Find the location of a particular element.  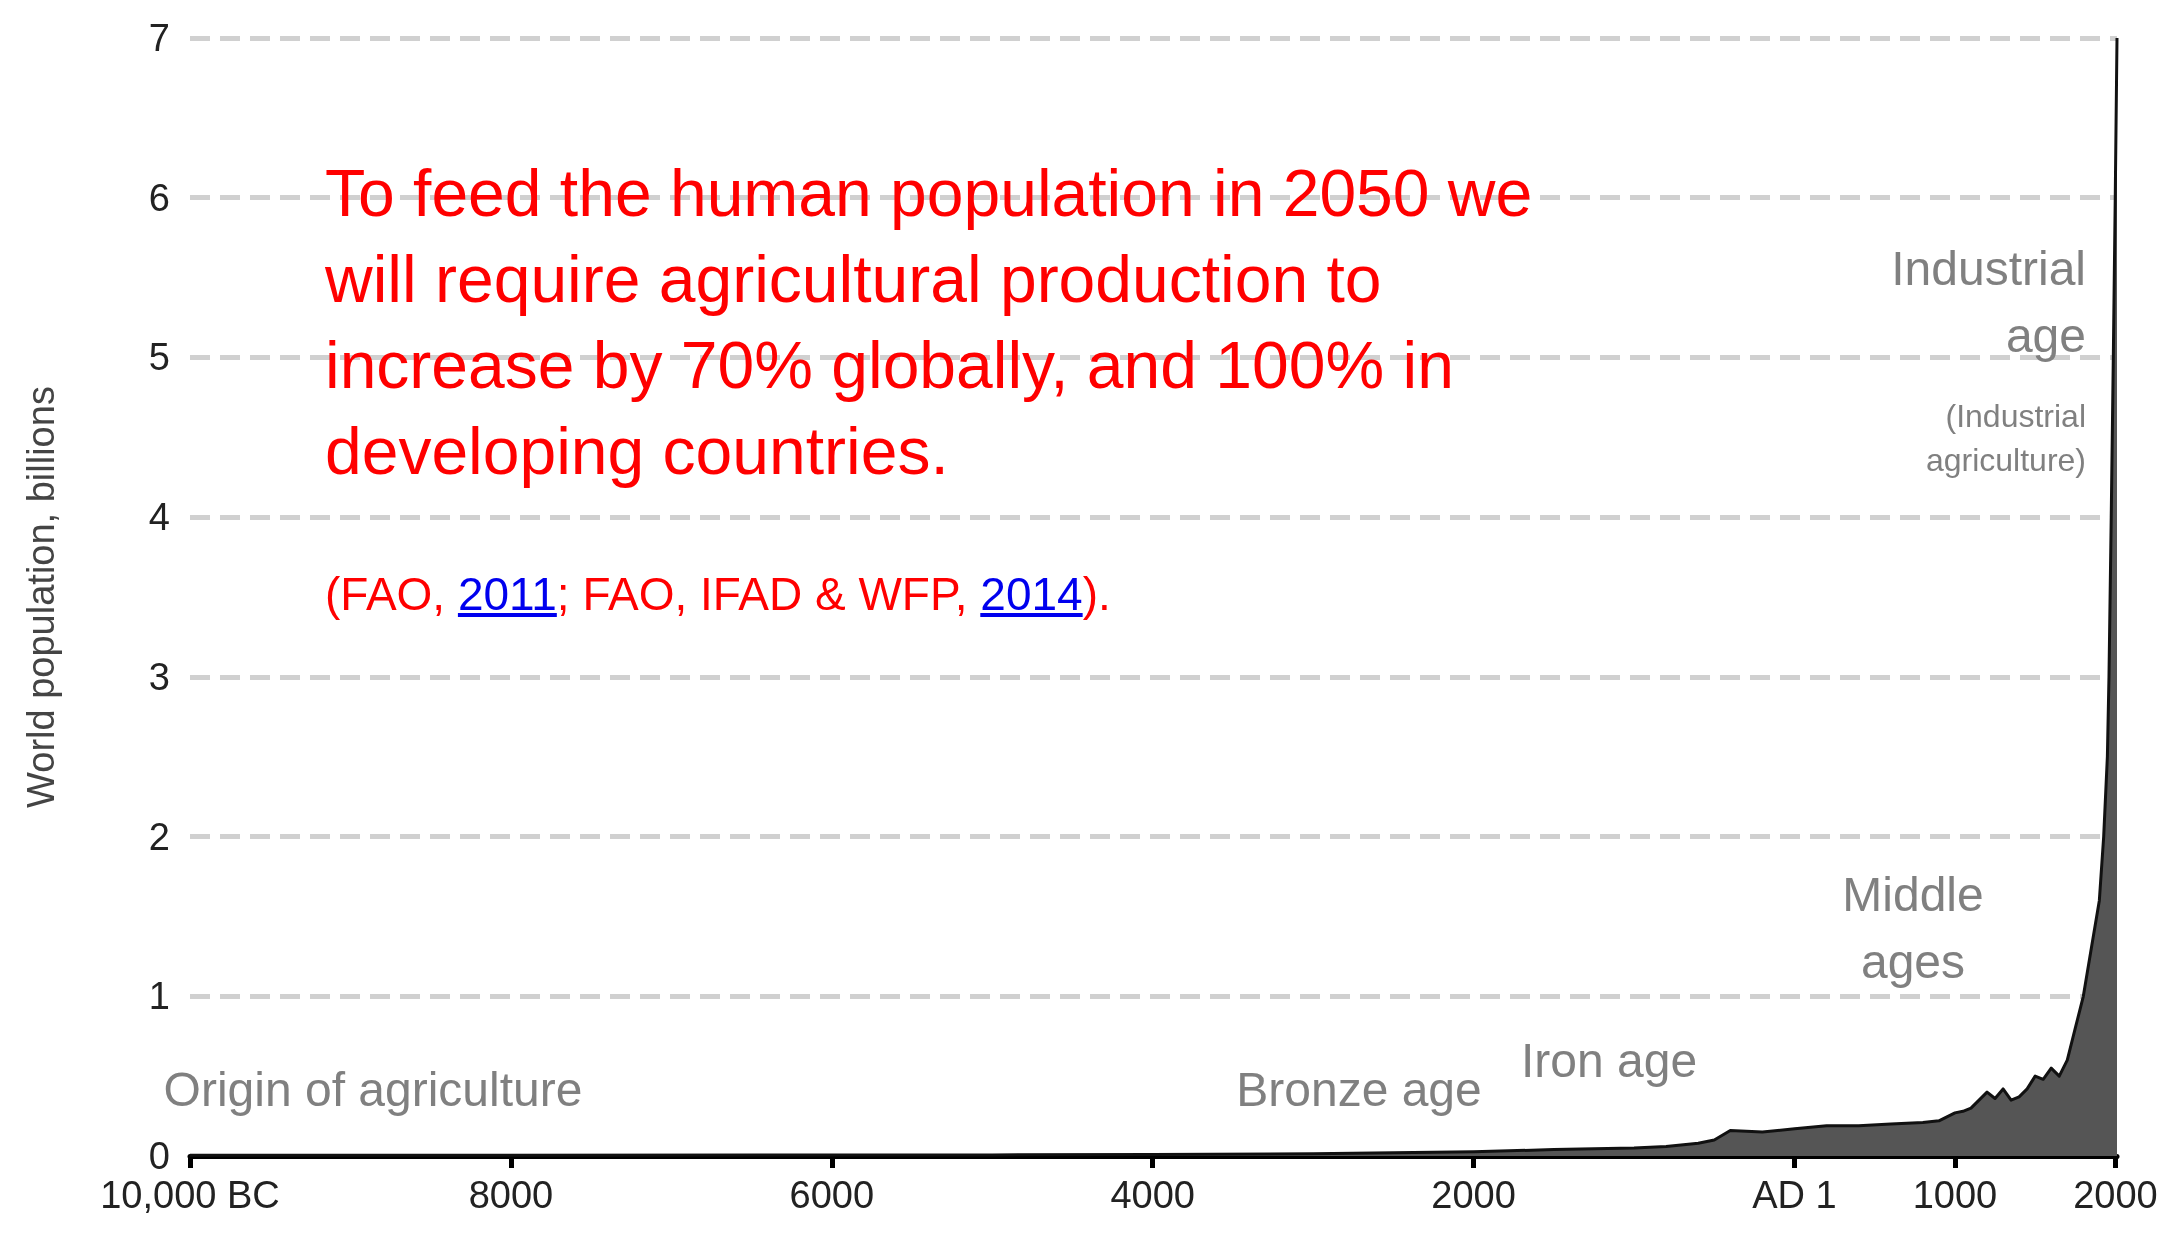

y-axis-title: World population, billions is located at coordinates (41, 597).